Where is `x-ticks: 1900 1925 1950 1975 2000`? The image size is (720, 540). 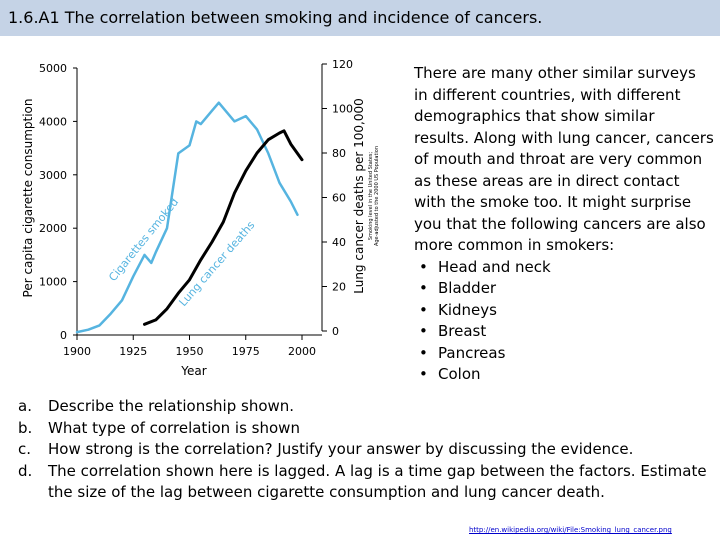 x-ticks: 1900 1925 1950 1975 2000 is located at coordinates (189, 346).